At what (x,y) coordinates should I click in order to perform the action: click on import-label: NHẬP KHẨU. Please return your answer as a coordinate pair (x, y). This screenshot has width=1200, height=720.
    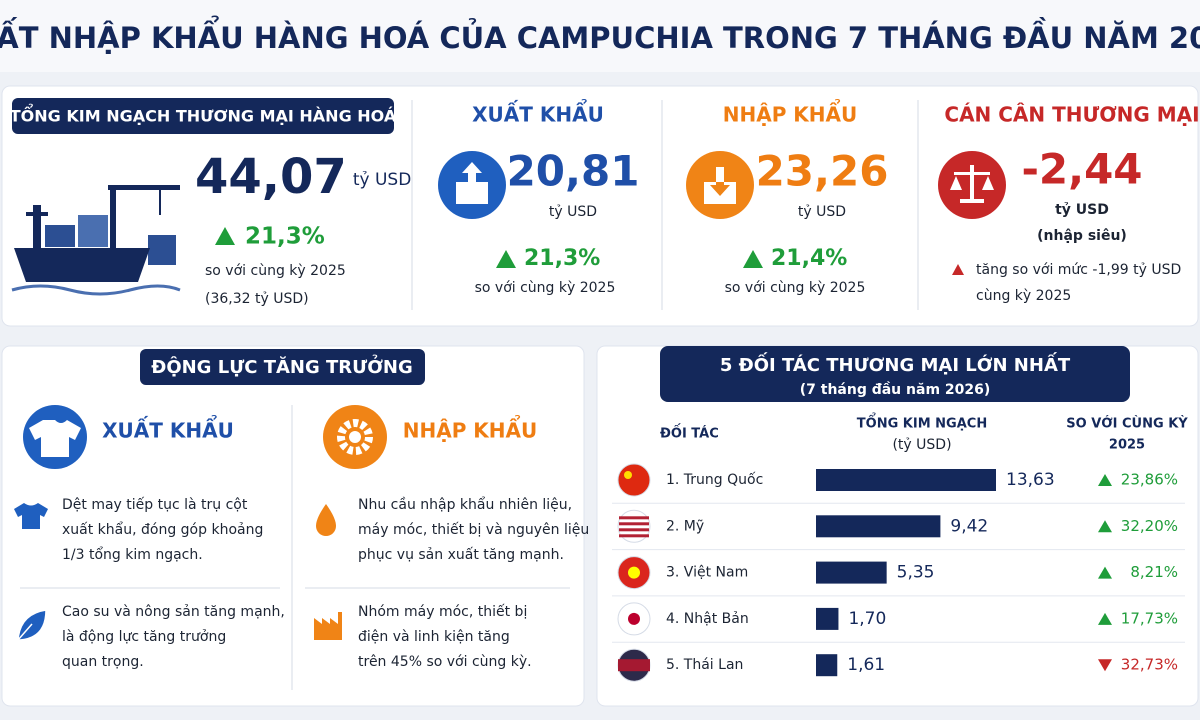
    Looking at the image, I should click on (790, 114).